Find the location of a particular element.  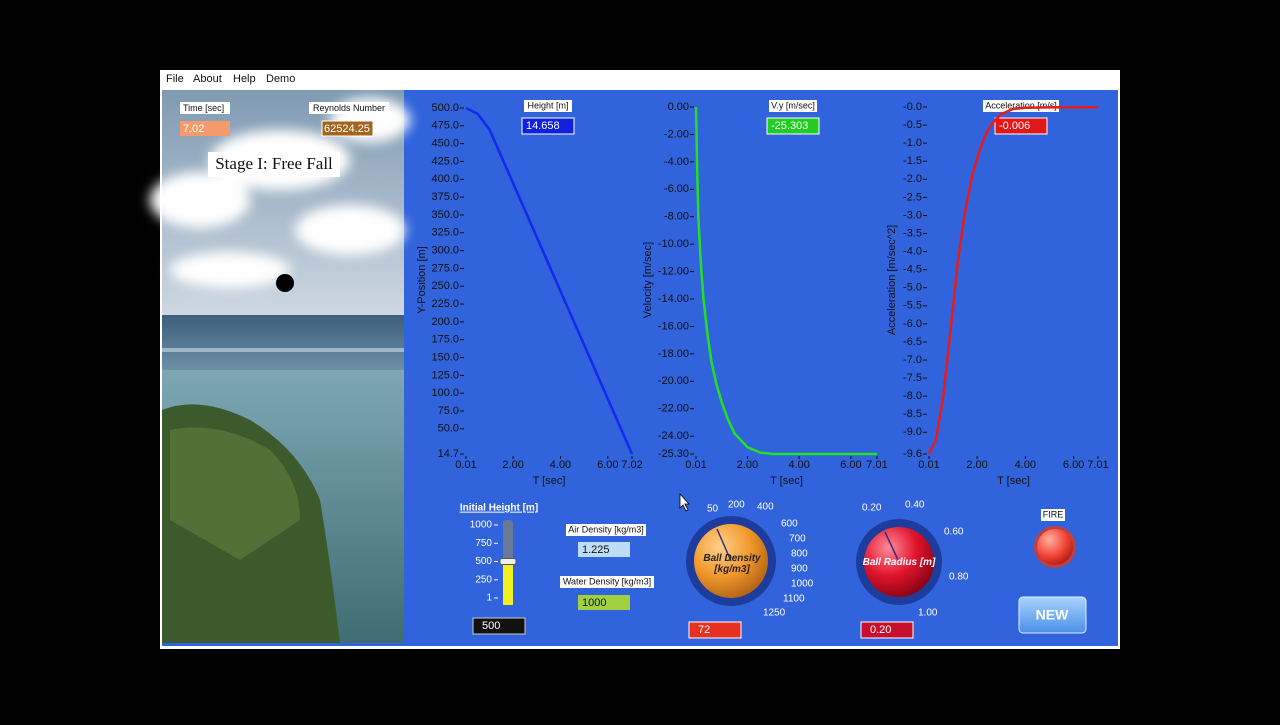

new-label: NEW is located at coordinates (1052, 615).